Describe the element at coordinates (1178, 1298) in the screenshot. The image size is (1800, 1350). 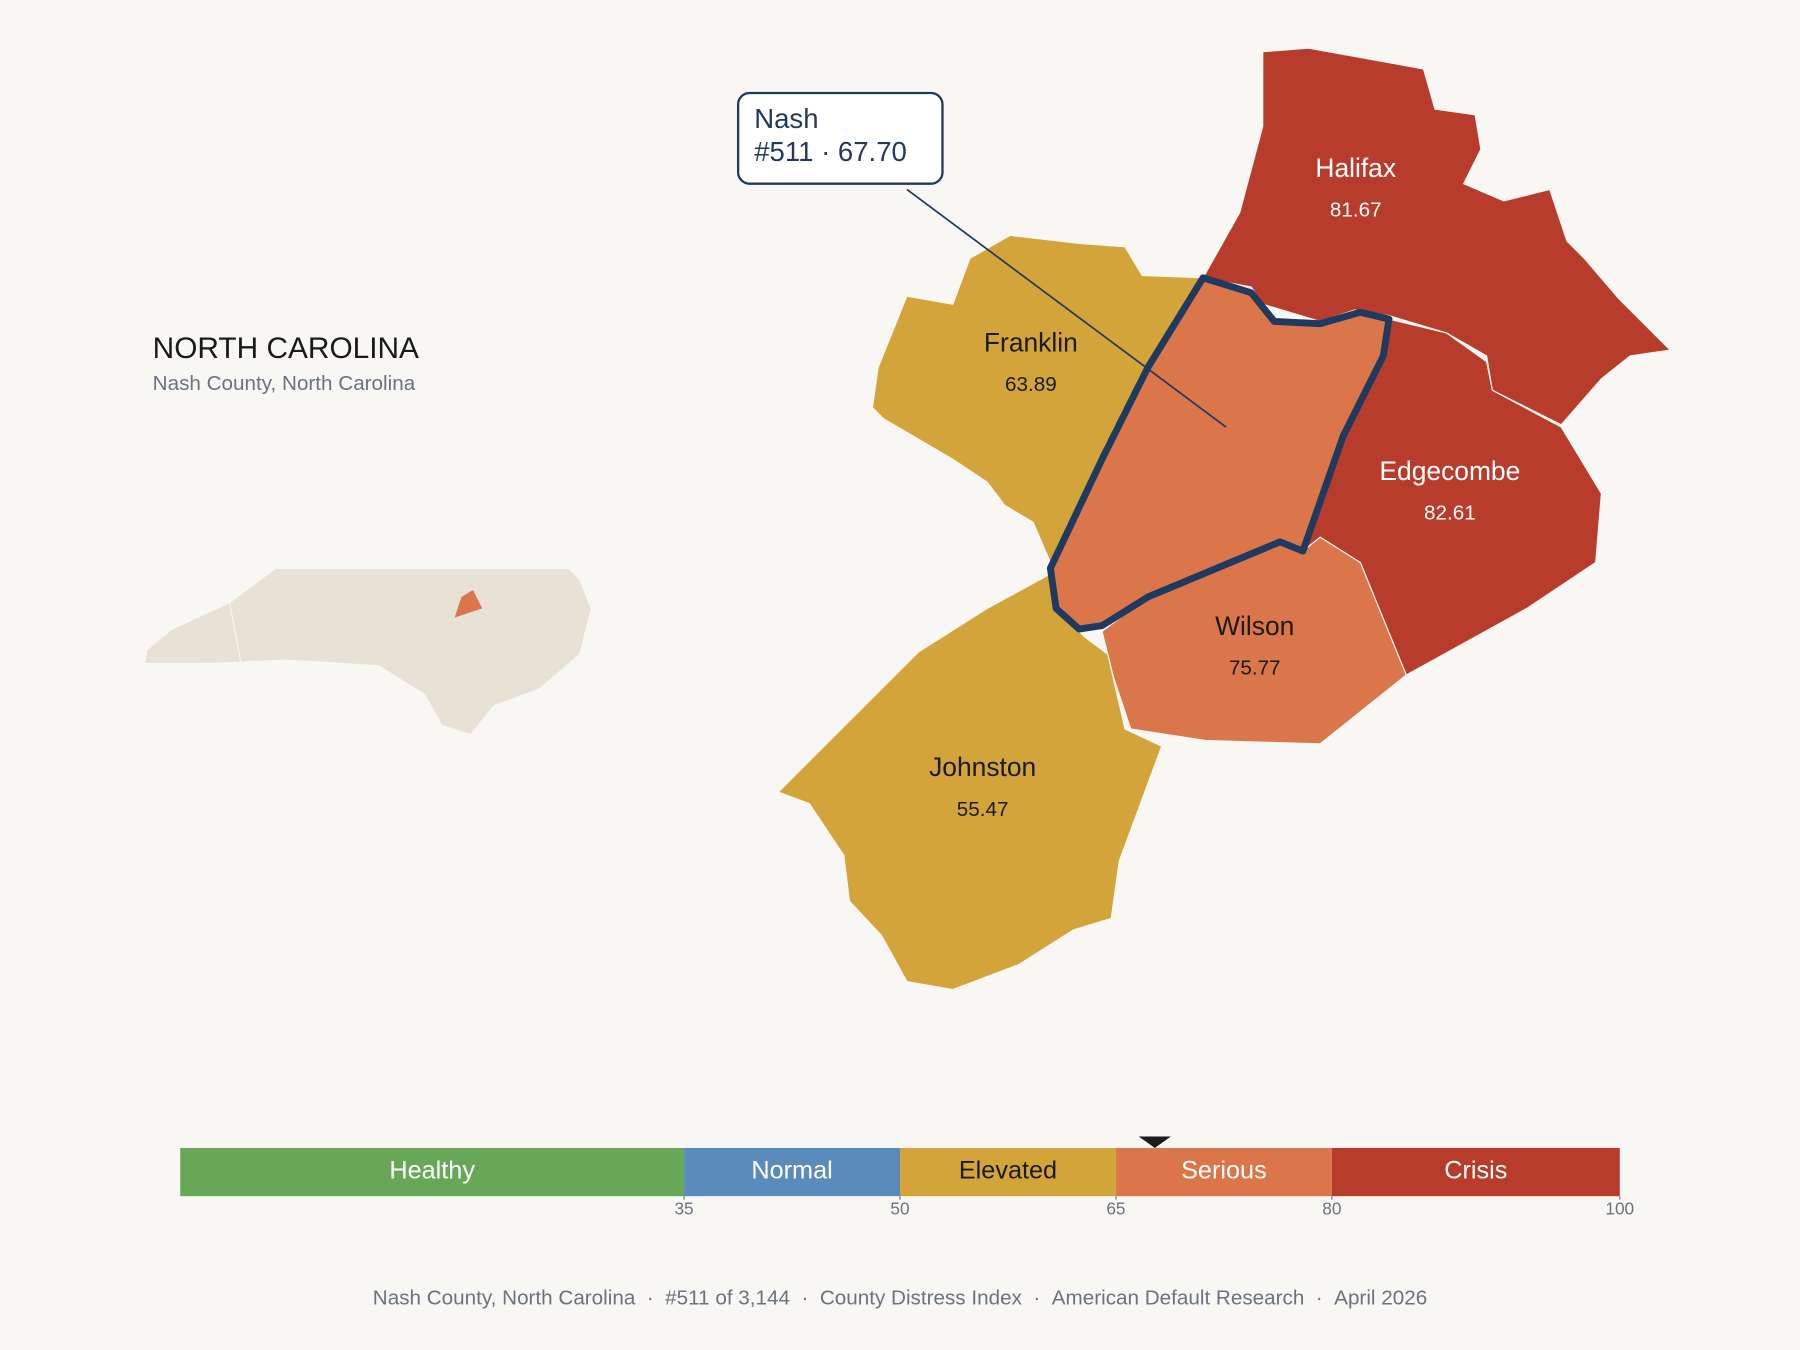
I see `footer-item: American Default Research` at that location.